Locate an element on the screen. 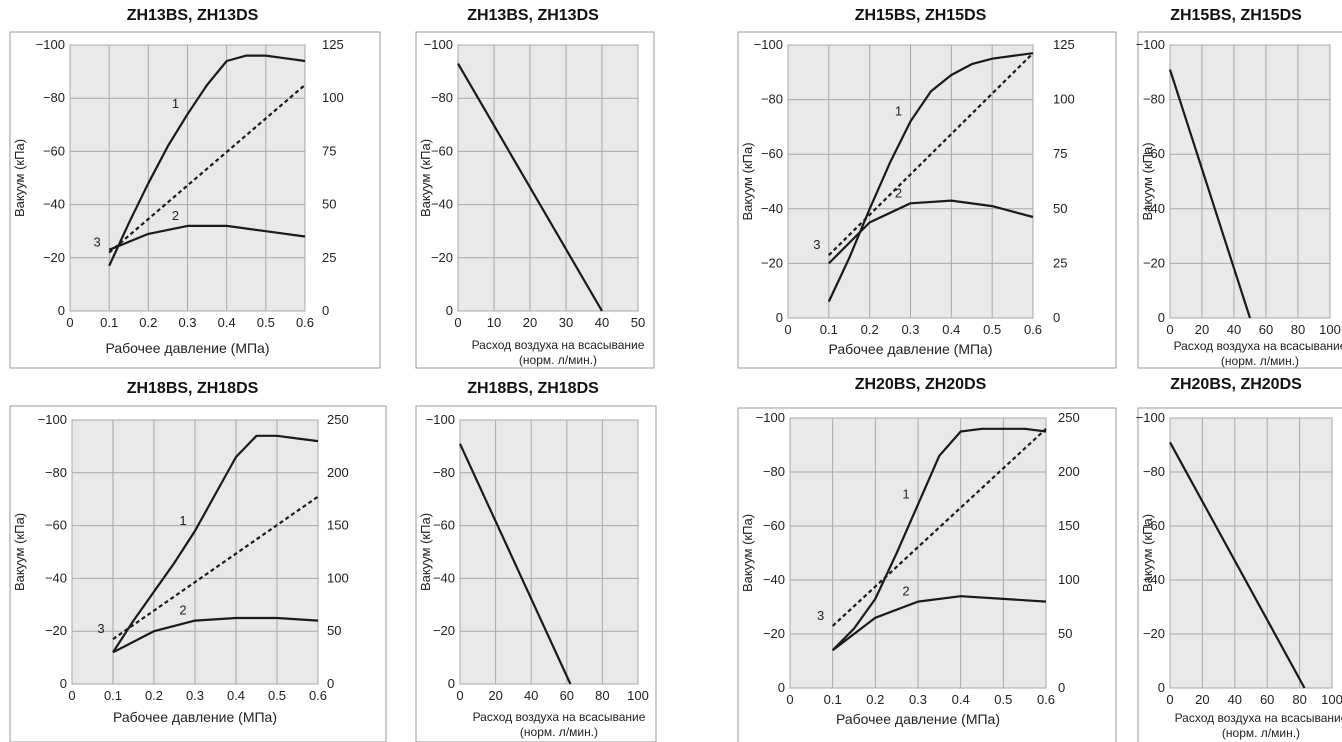 The width and height of the screenshot is (1342, 742). y2-tick-label: 250 is located at coordinates (338, 419).